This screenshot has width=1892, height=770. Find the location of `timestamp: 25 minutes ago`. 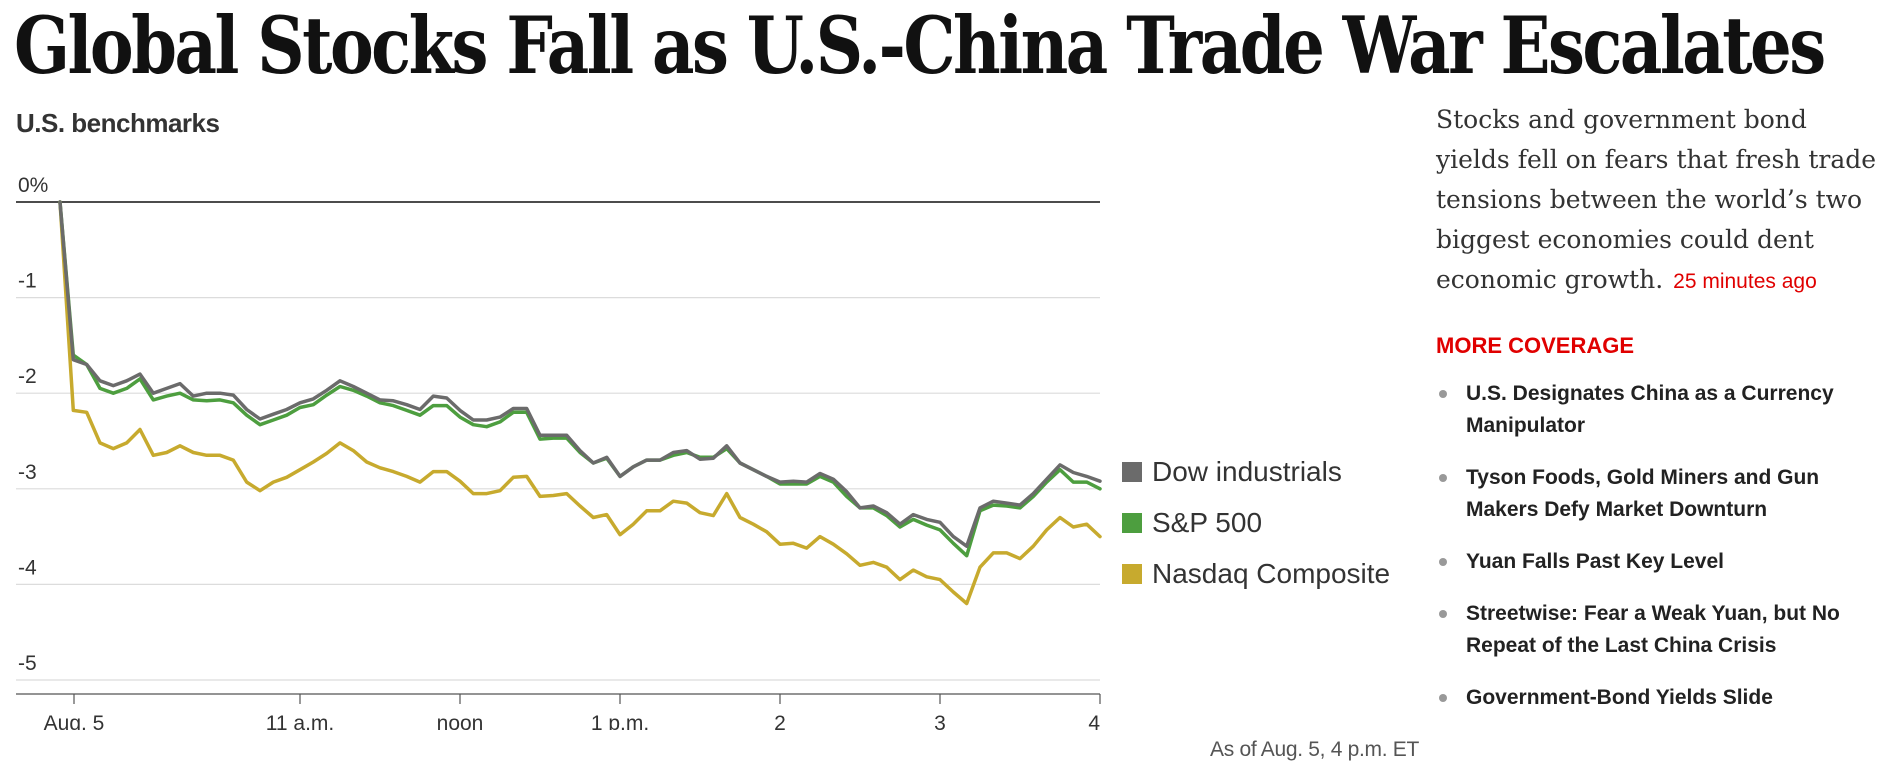

timestamp: 25 minutes ago is located at coordinates (1745, 281).